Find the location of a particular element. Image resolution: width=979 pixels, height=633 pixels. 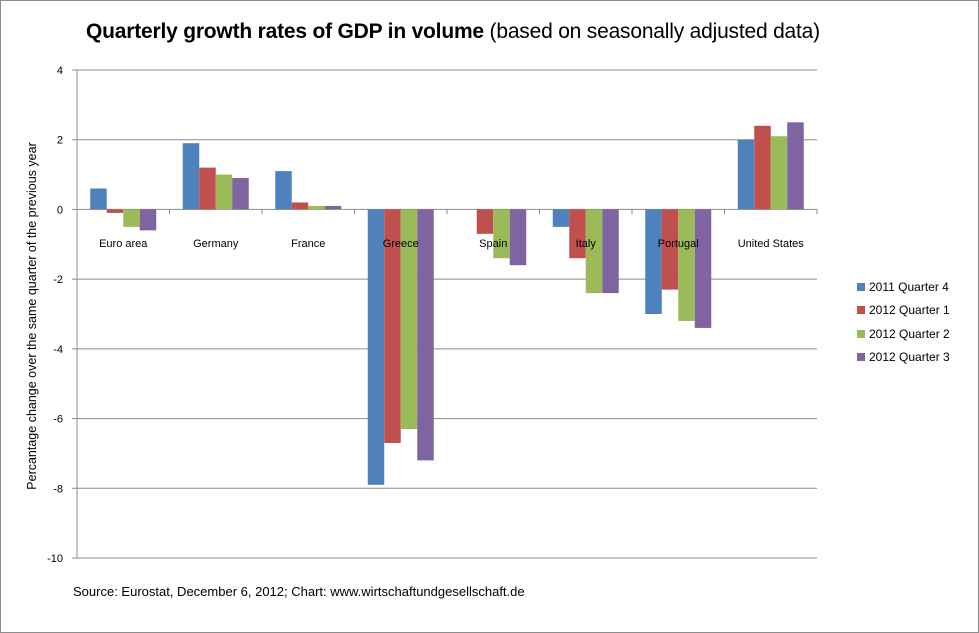

y-tick-label: -10 is located at coordinates (55, 559).